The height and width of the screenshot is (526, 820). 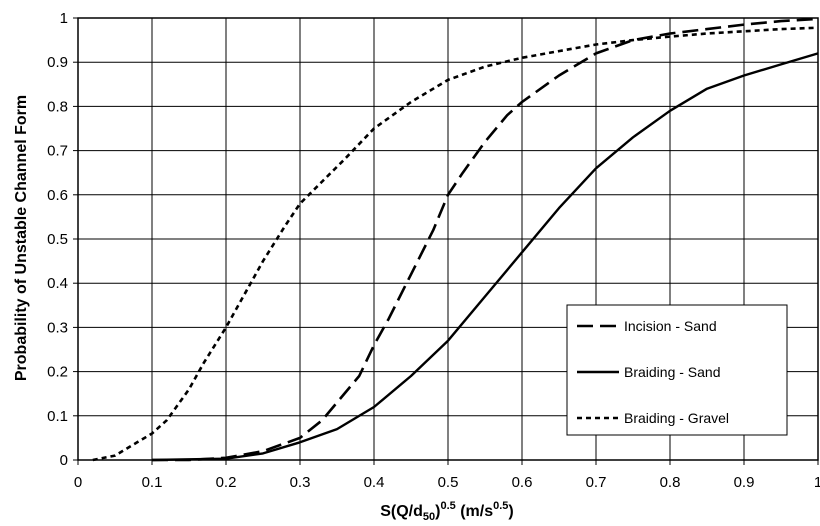 What do you see at coordinates (522, 482) in the screenshot?
I see `x-tick-label: 0.6` at bounding box center [522, 482].